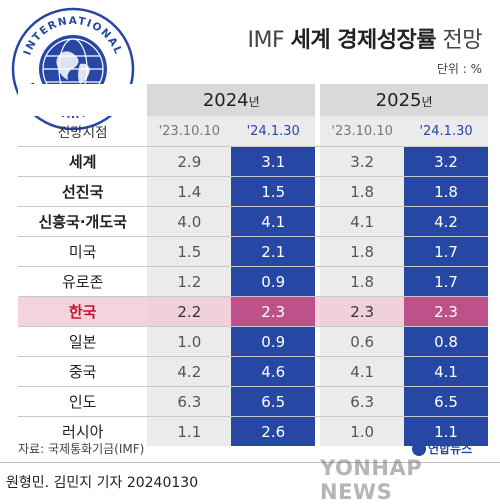 The height and width of the screenshot is (504, 500). What do you see at coordinates (371, 480) in the screenshot?
I see `watermark: YONHAP NEWS` at bounding box center [371, 480].